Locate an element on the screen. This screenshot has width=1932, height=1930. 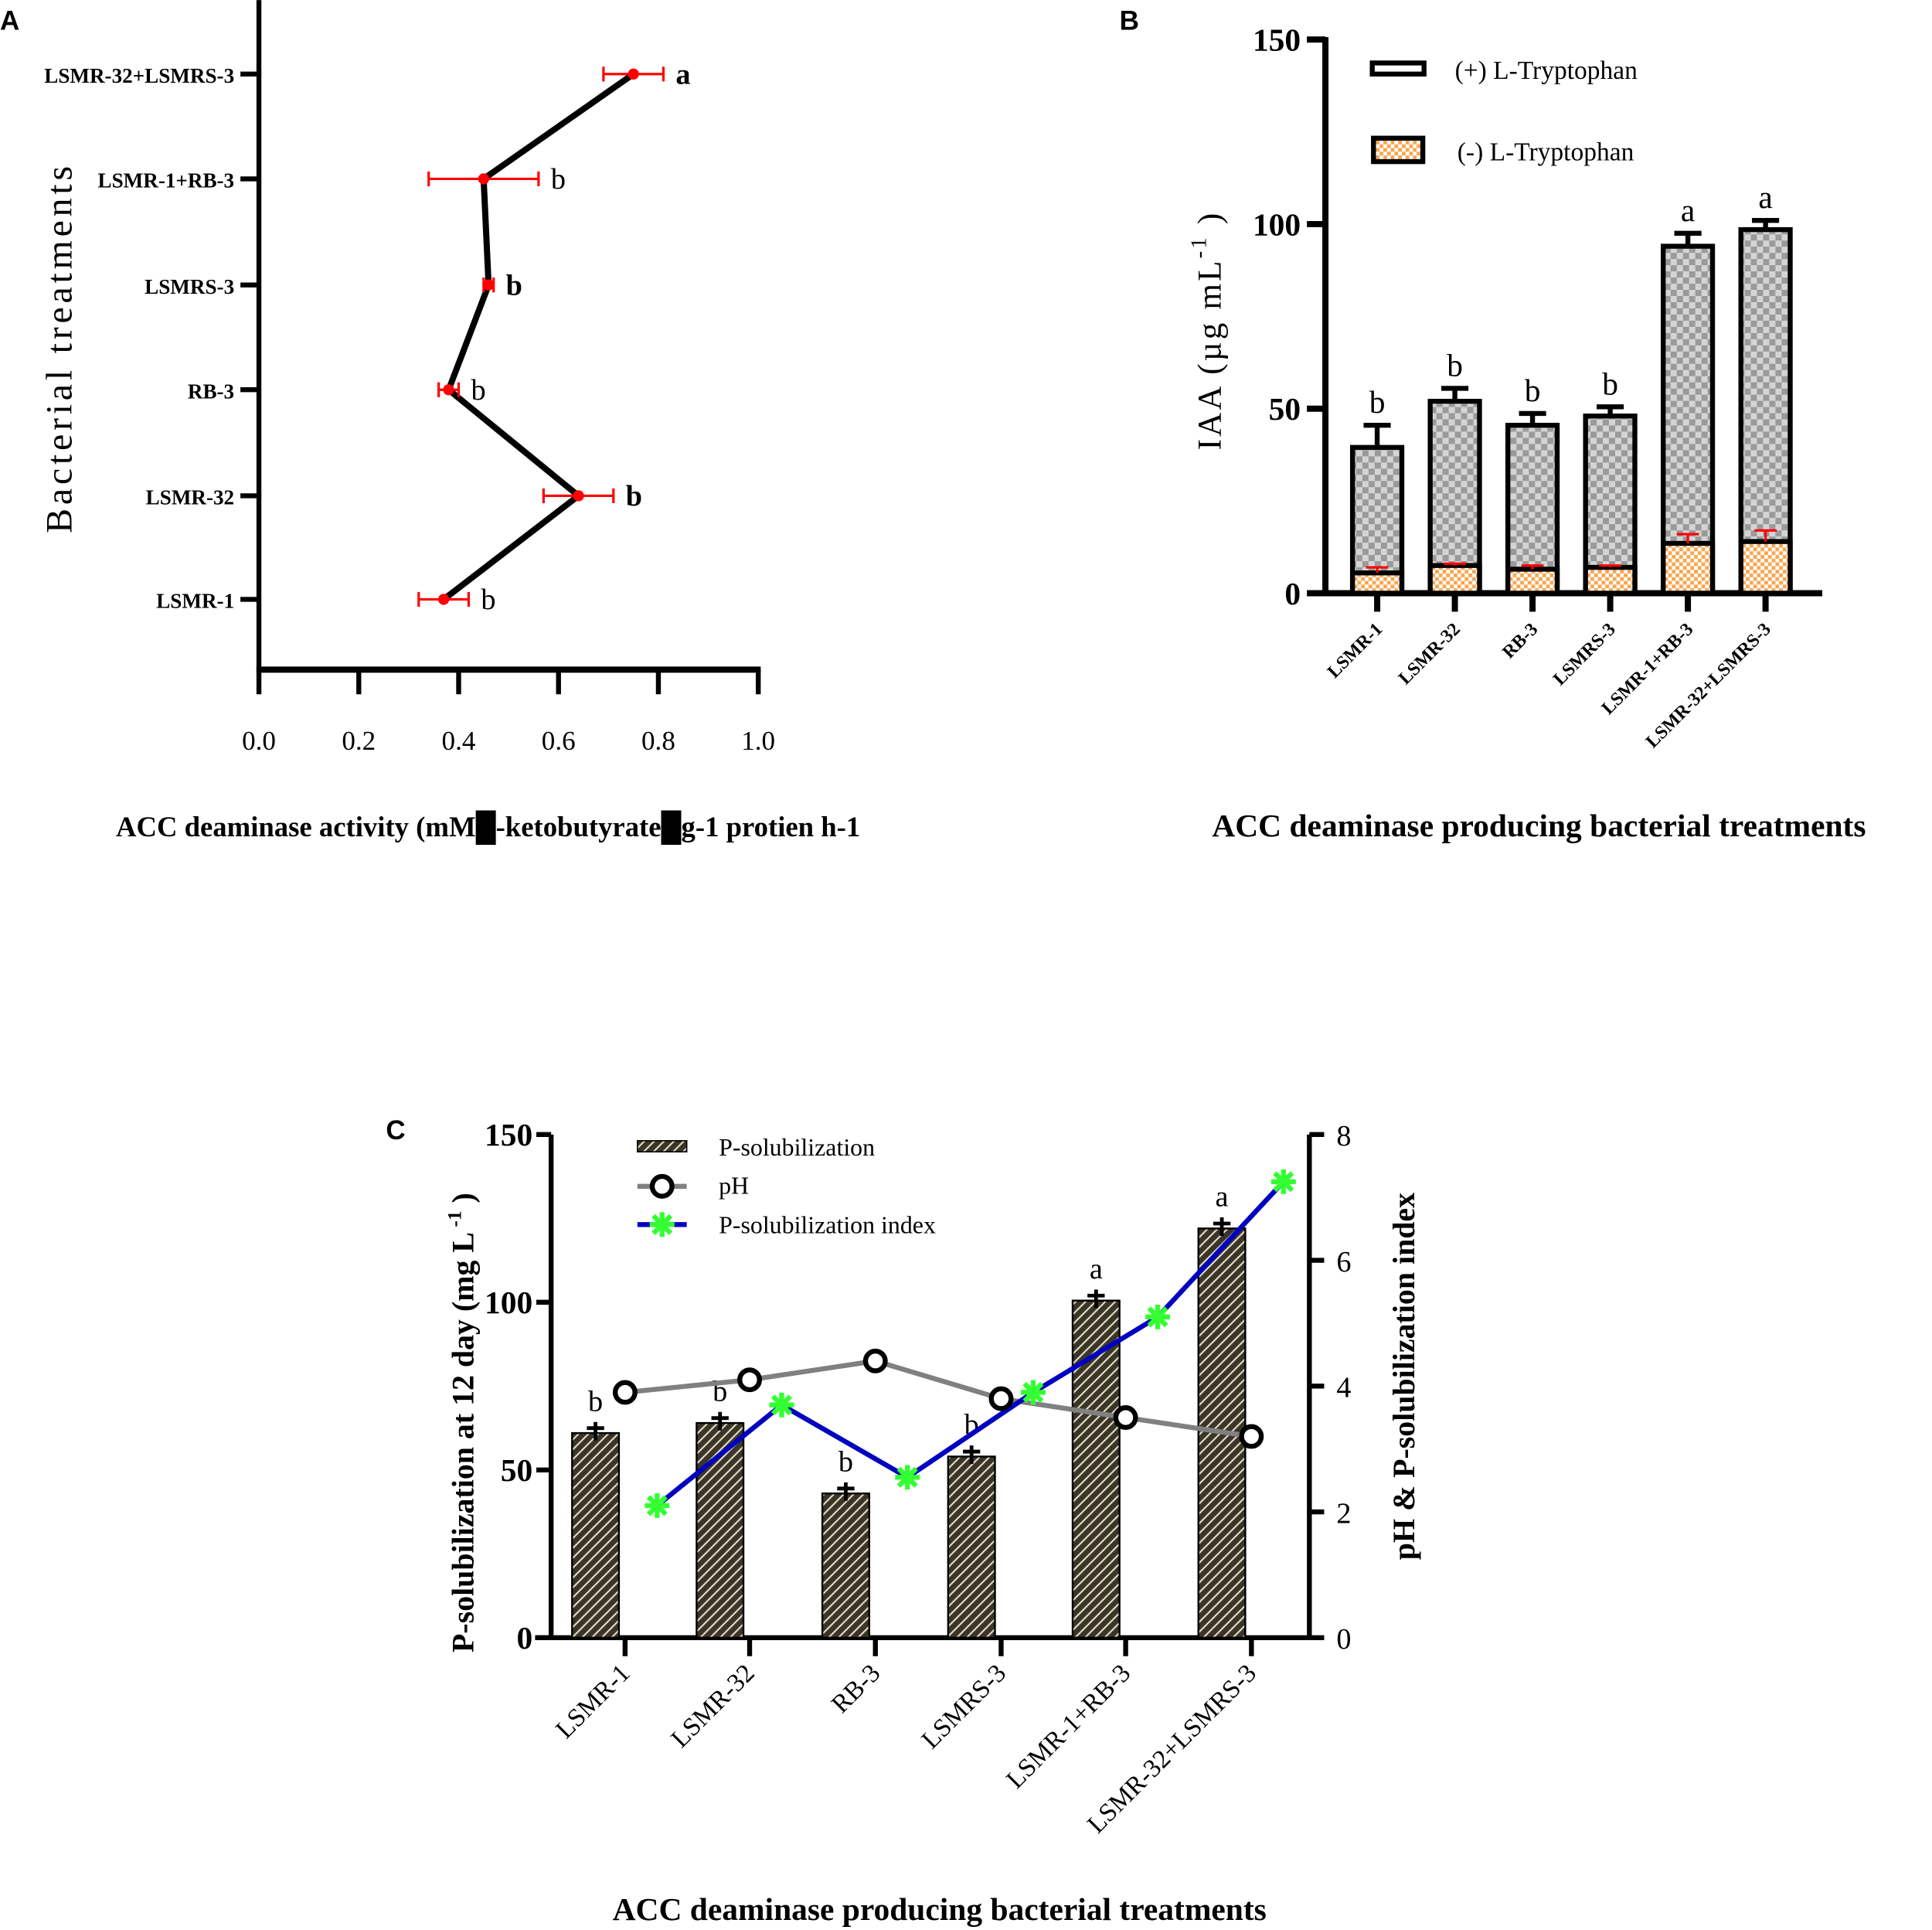
legend-swatch-plus is located at coordinates (1398, 68).